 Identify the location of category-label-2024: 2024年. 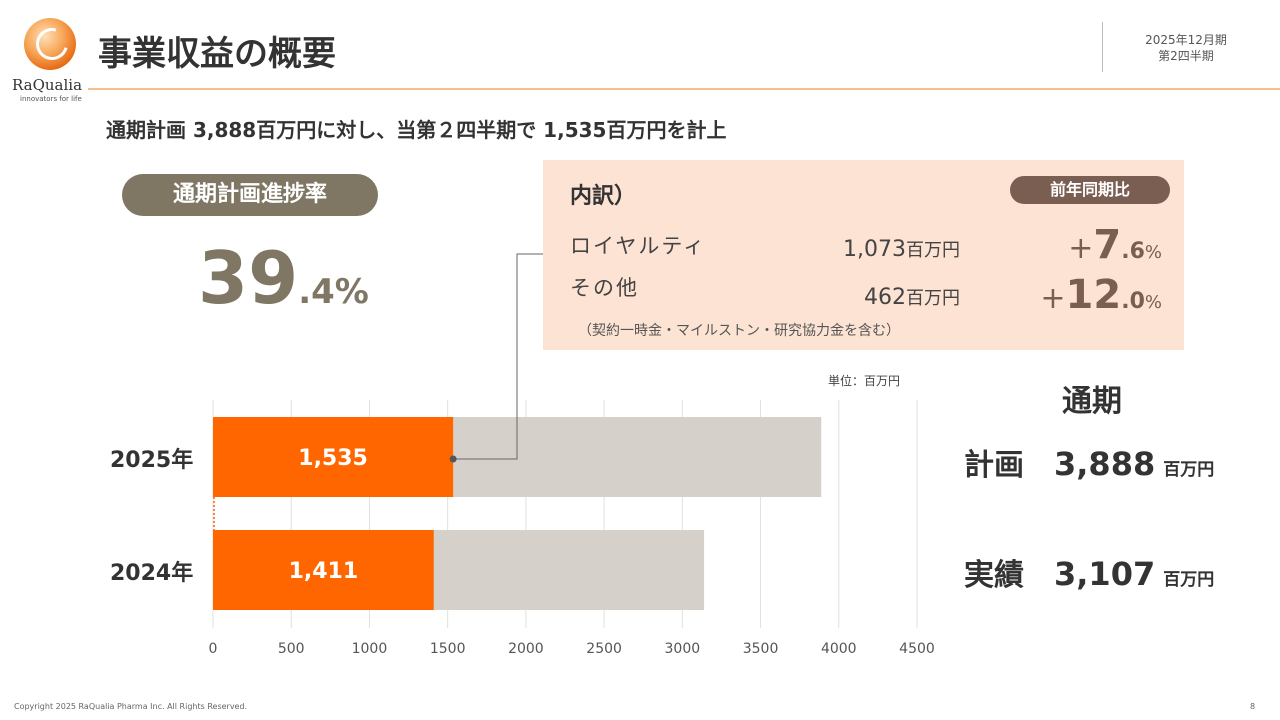
(152, 573).